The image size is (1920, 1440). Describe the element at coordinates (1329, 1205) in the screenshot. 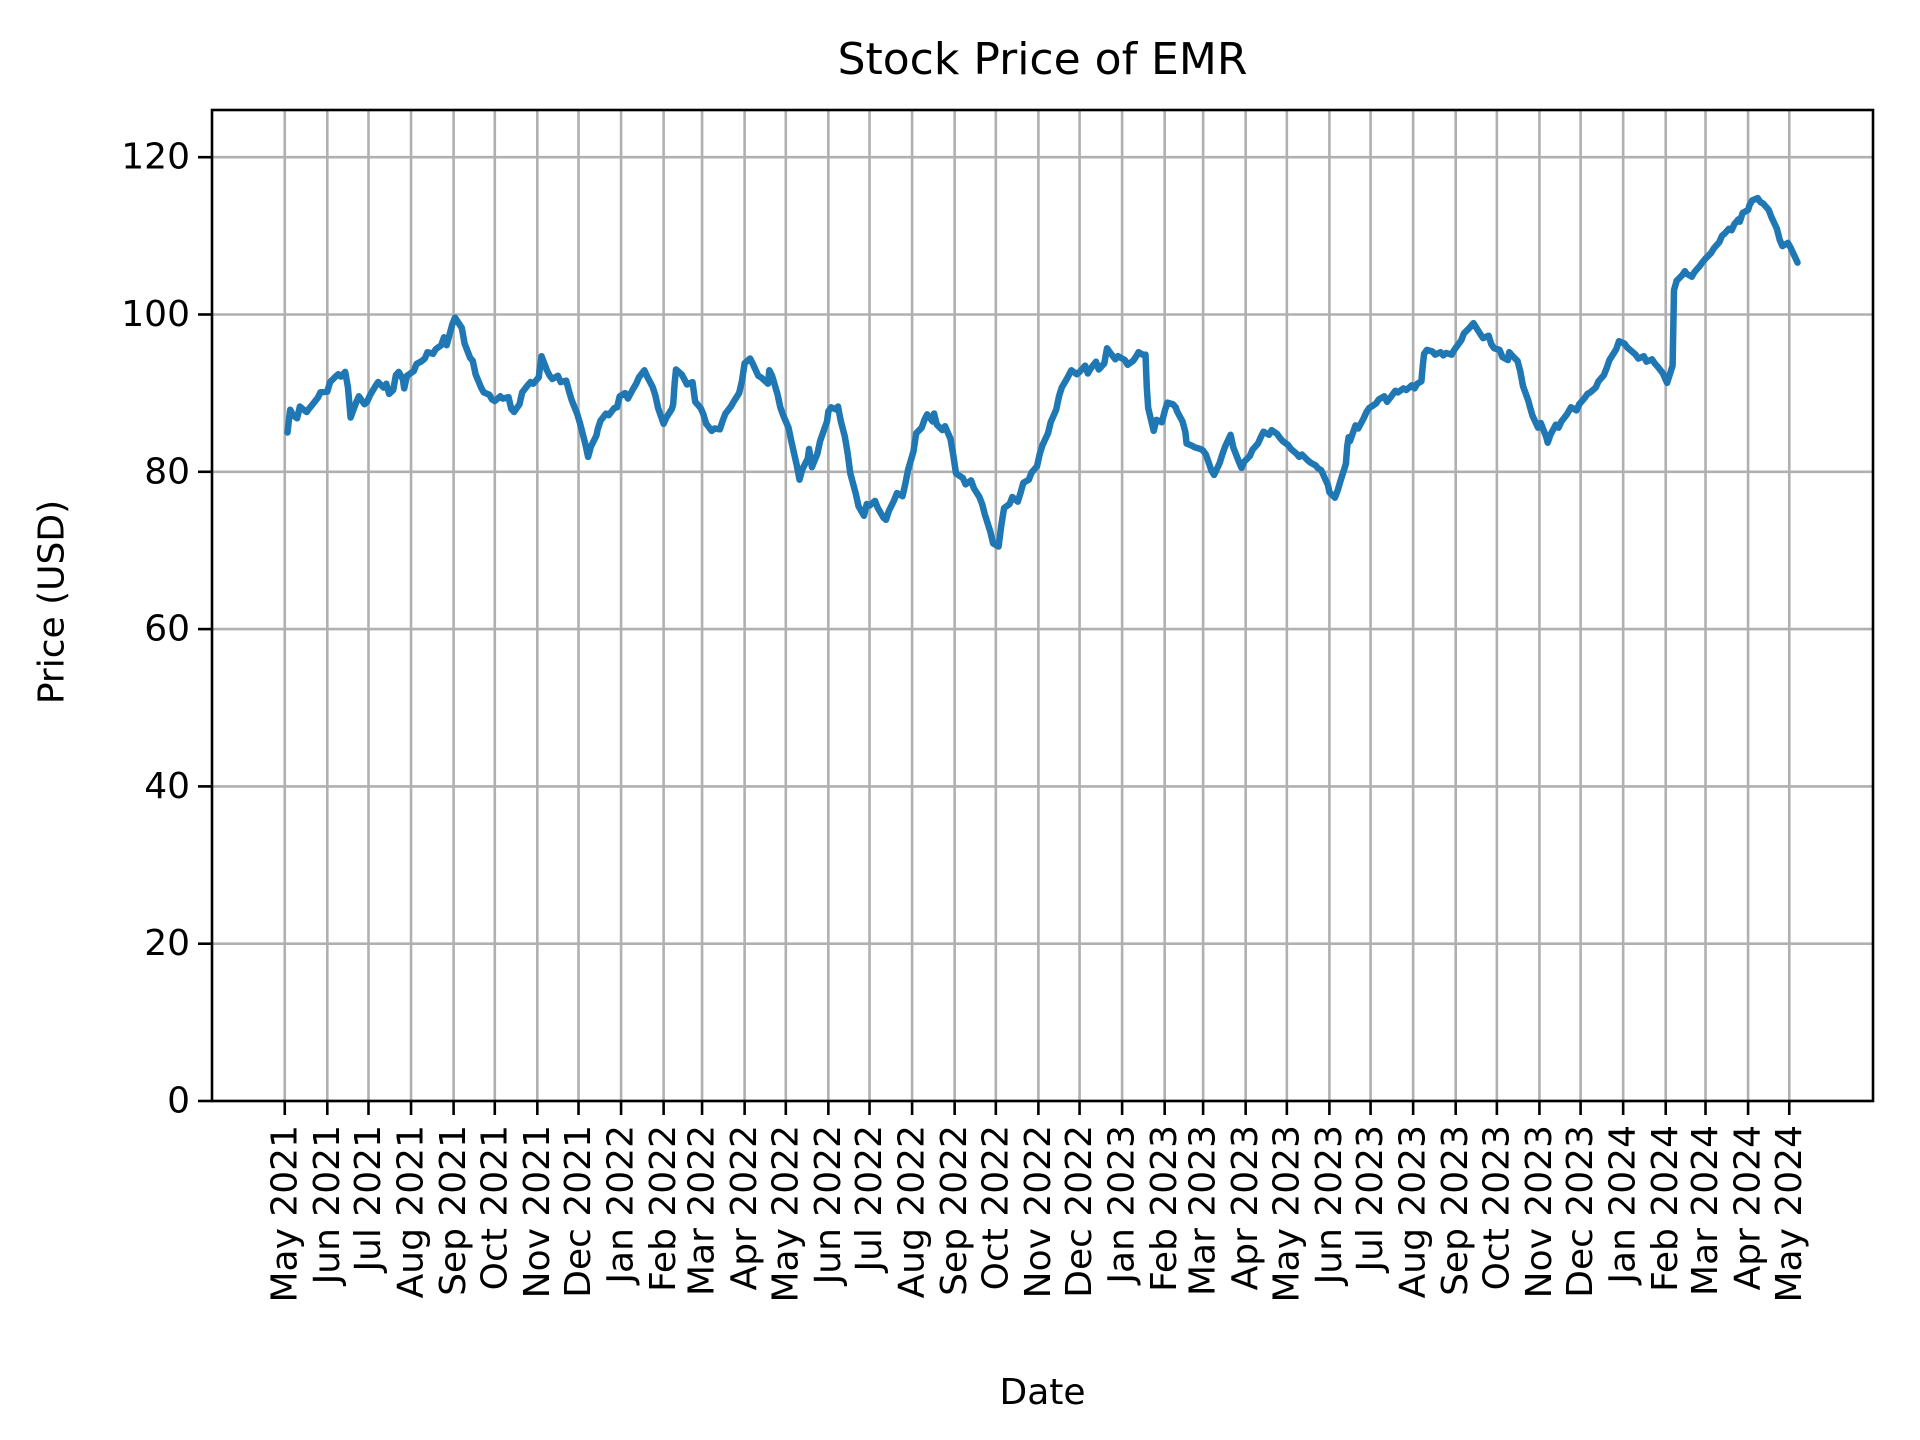

I see `x-tick-label: Jun 2023` at that location.